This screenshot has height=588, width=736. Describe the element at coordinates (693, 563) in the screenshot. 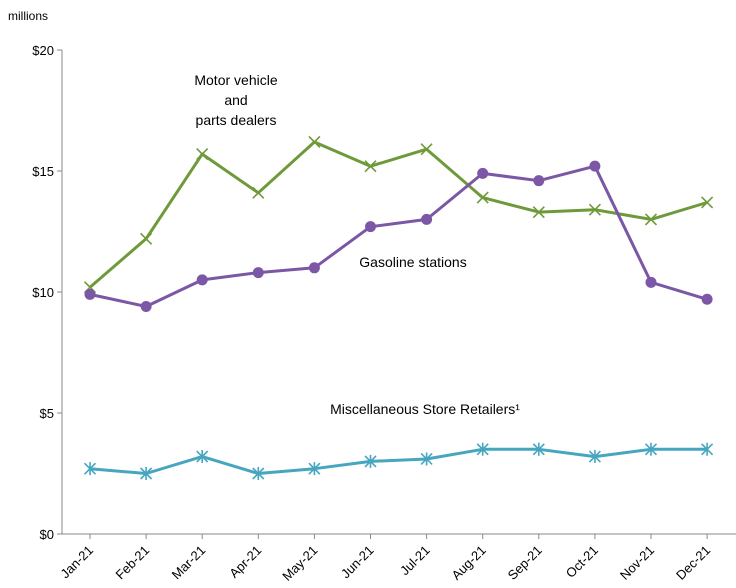

I see `x-tick-label: Dec-21` at that location.